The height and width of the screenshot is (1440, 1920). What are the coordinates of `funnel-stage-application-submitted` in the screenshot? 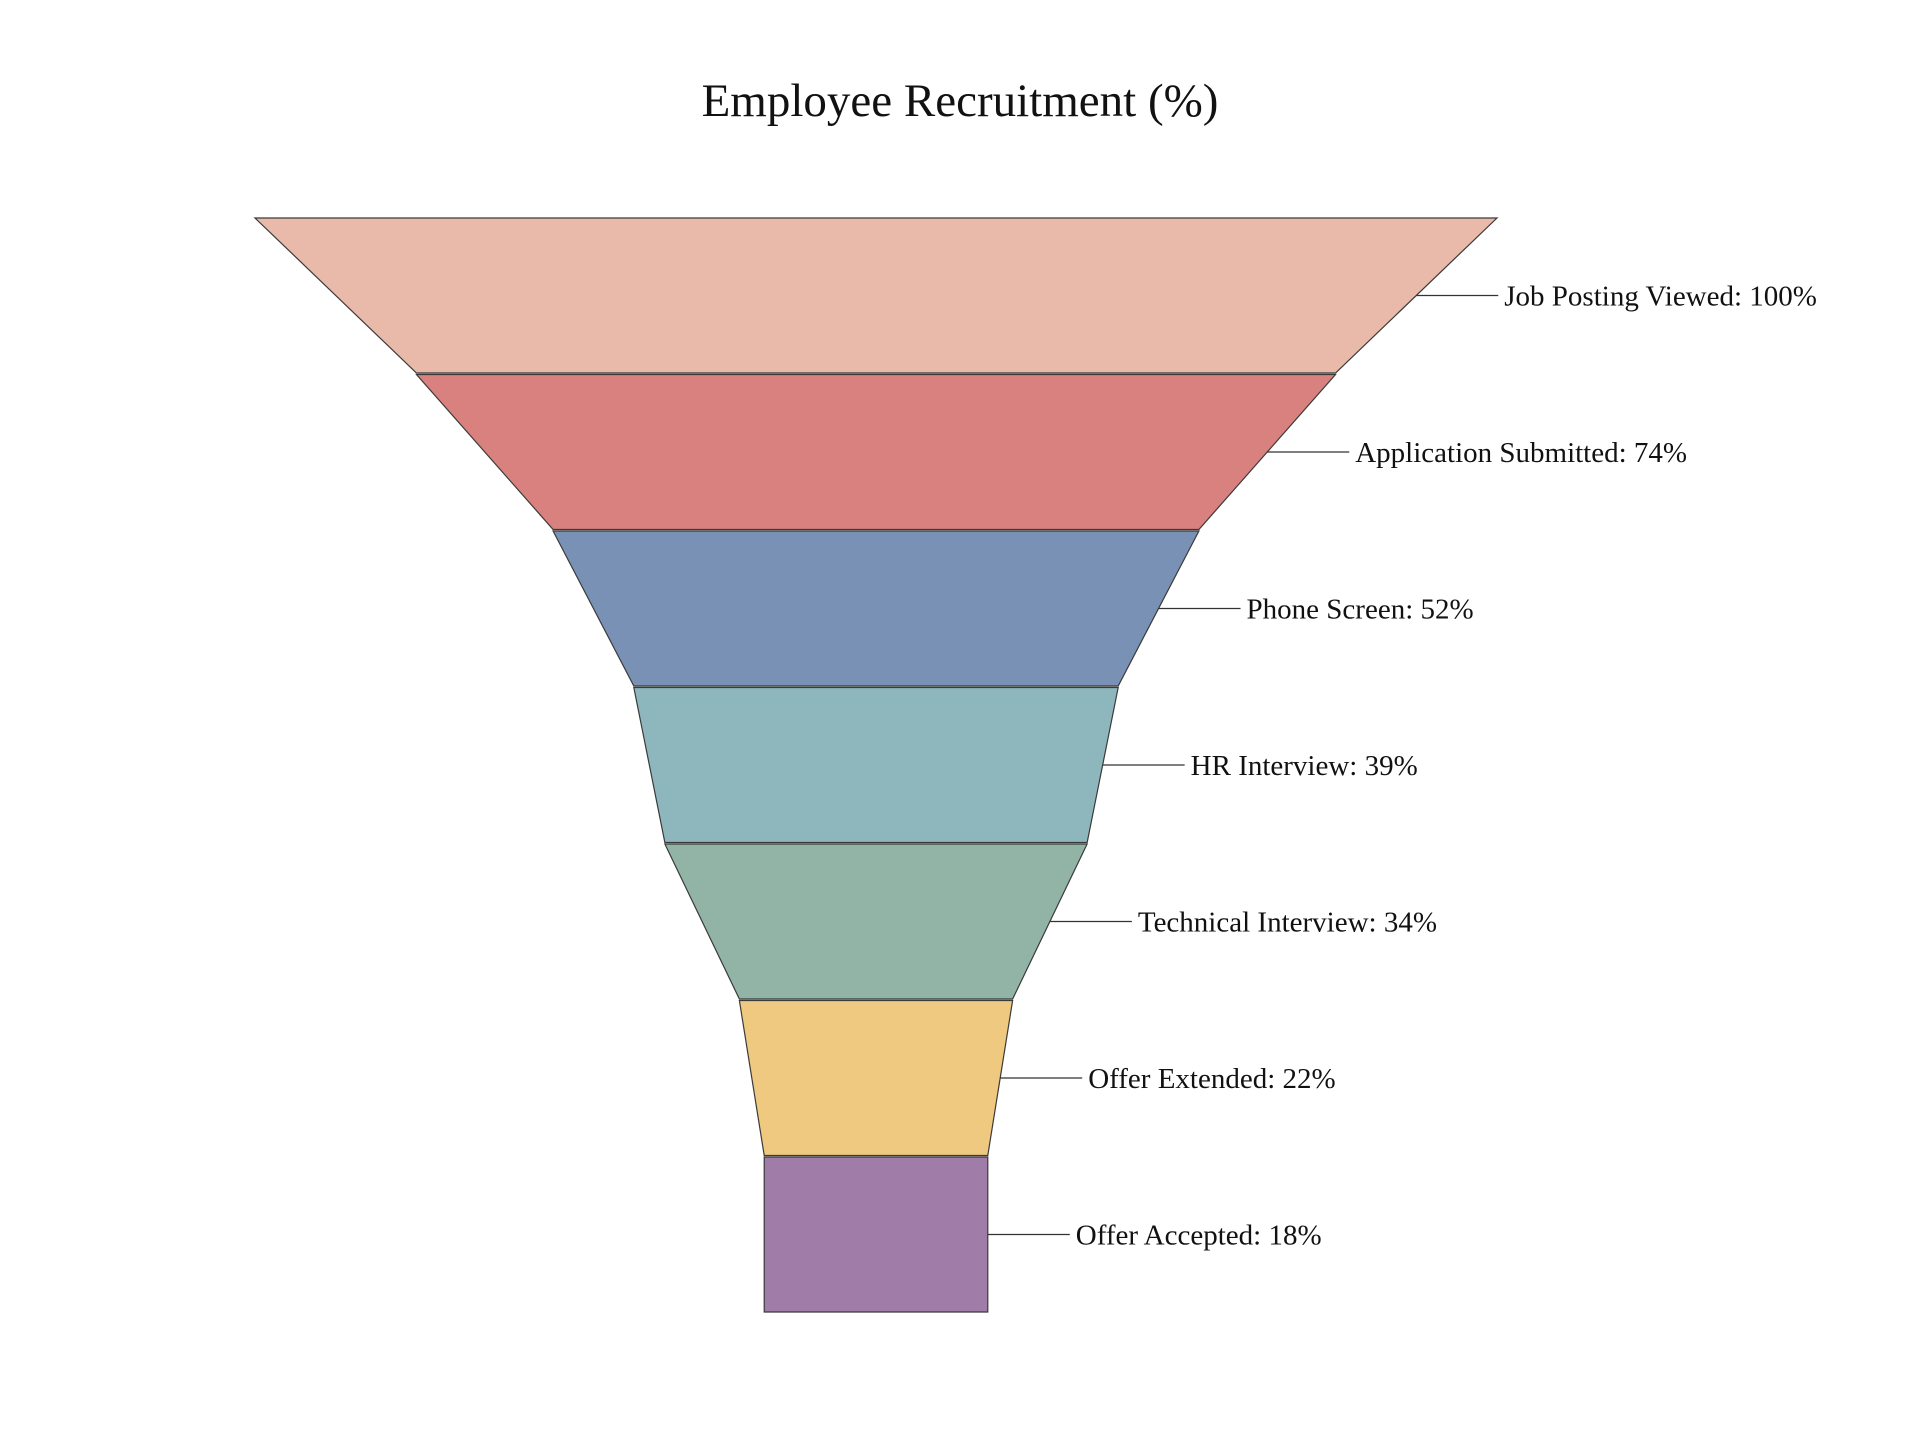 It's located at (876, 452).